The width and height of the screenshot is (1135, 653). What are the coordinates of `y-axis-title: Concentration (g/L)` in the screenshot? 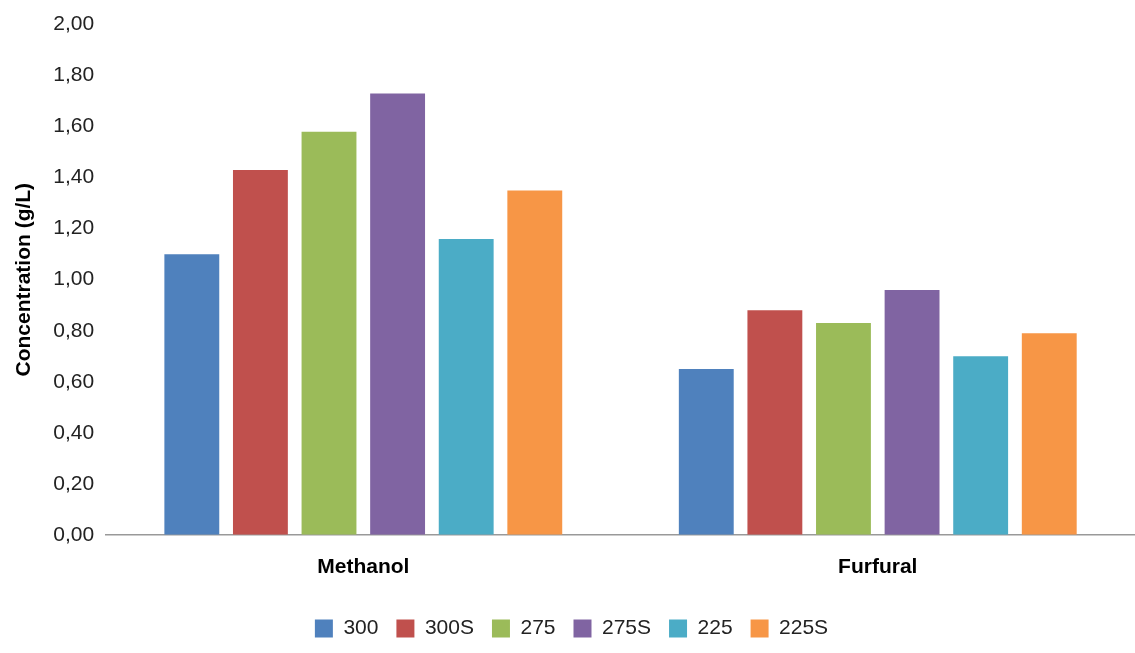 It's located at (23, 279).